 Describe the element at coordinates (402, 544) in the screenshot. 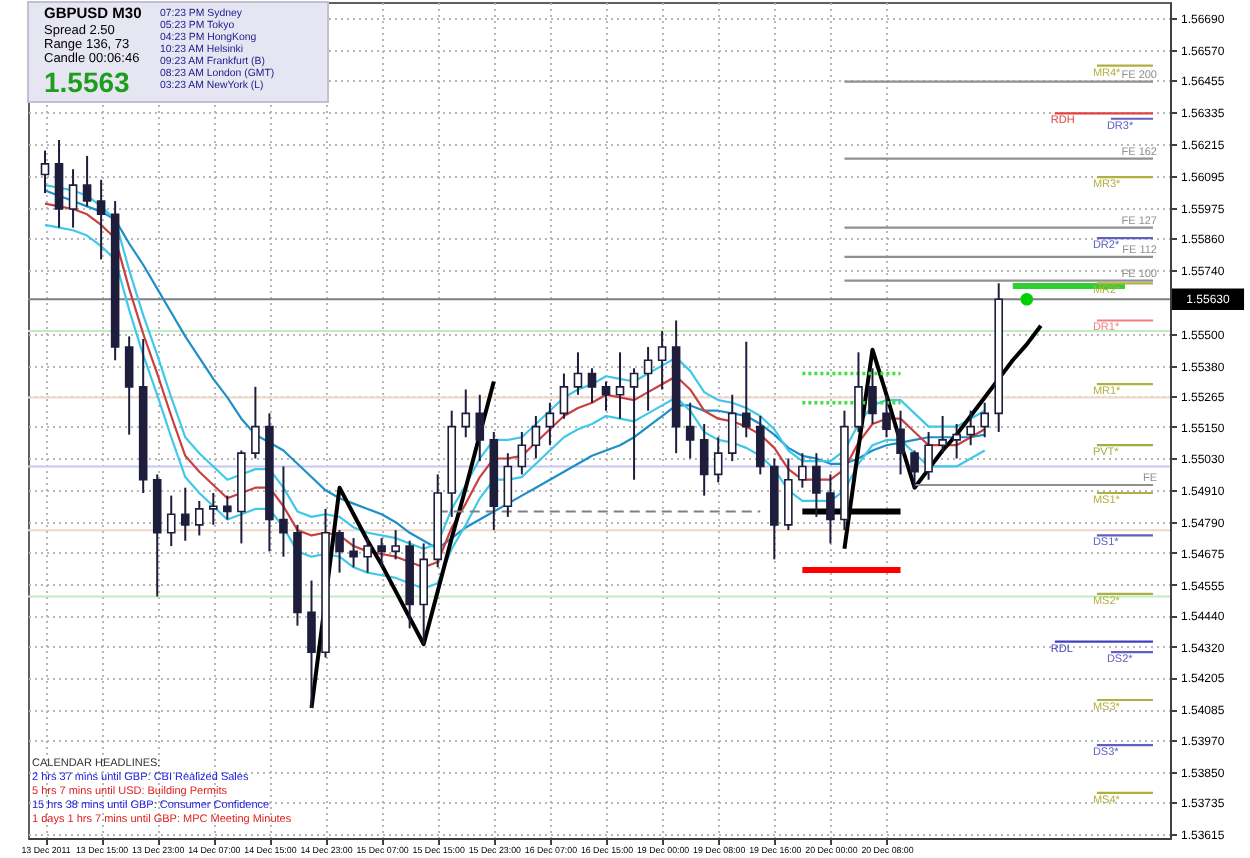

I see `line-series` at that location.